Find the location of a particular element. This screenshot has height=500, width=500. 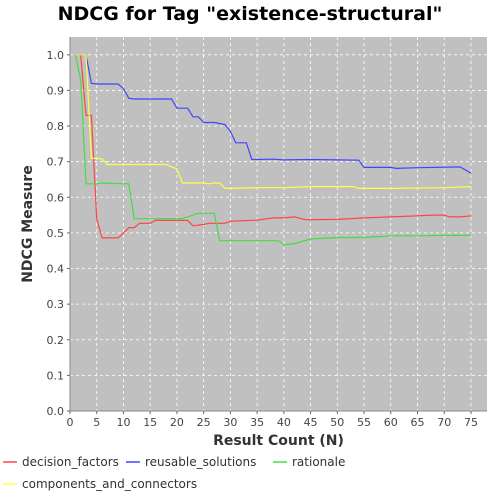

x-tick-label: 25 is located at coordinates (204, 422).